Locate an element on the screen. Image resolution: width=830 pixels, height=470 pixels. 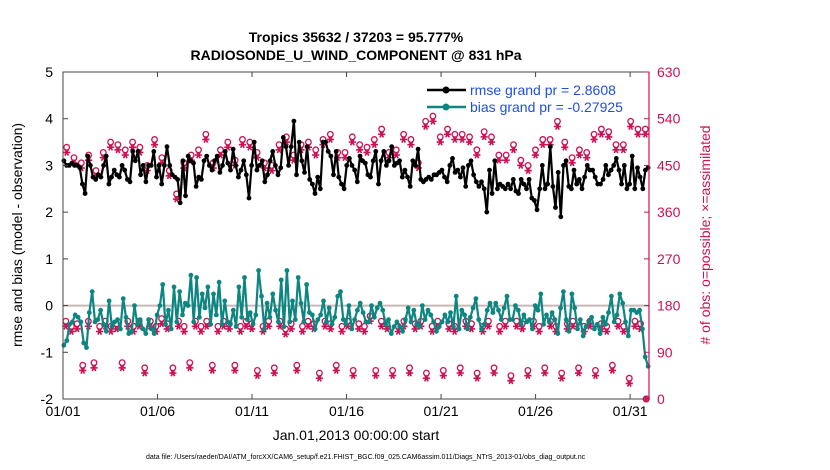
rmse-line is located at coordinates (355, 168).